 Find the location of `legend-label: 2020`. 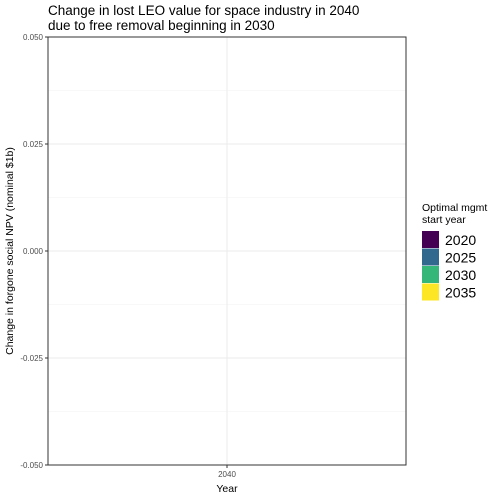

legend-label: 2020 is located at coordinates (460, 240).